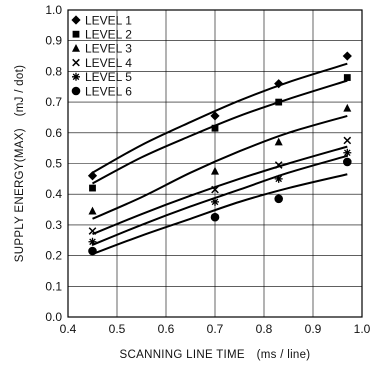 The height and width of the screenshot is (369, 374). I want to click on legend-entry-level-1: LEVEL 1, so click(101, 20).